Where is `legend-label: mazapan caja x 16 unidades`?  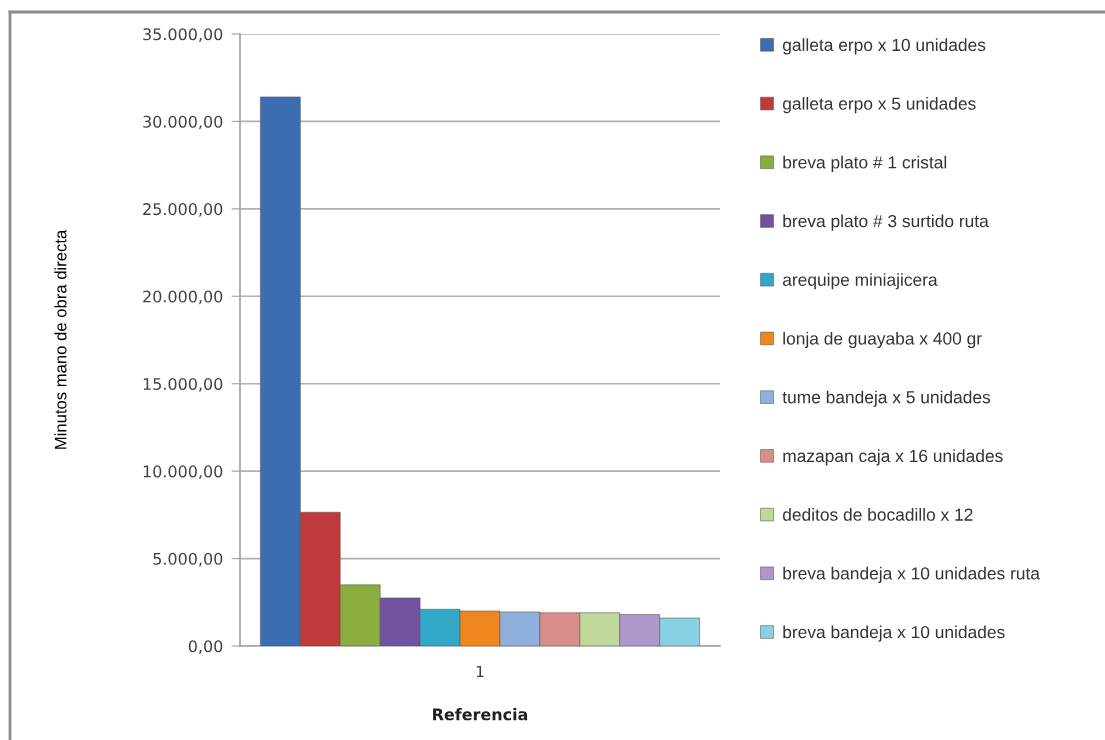 legend-label: mazapan caja x 16 unidades is located at coordinates (893, 457).